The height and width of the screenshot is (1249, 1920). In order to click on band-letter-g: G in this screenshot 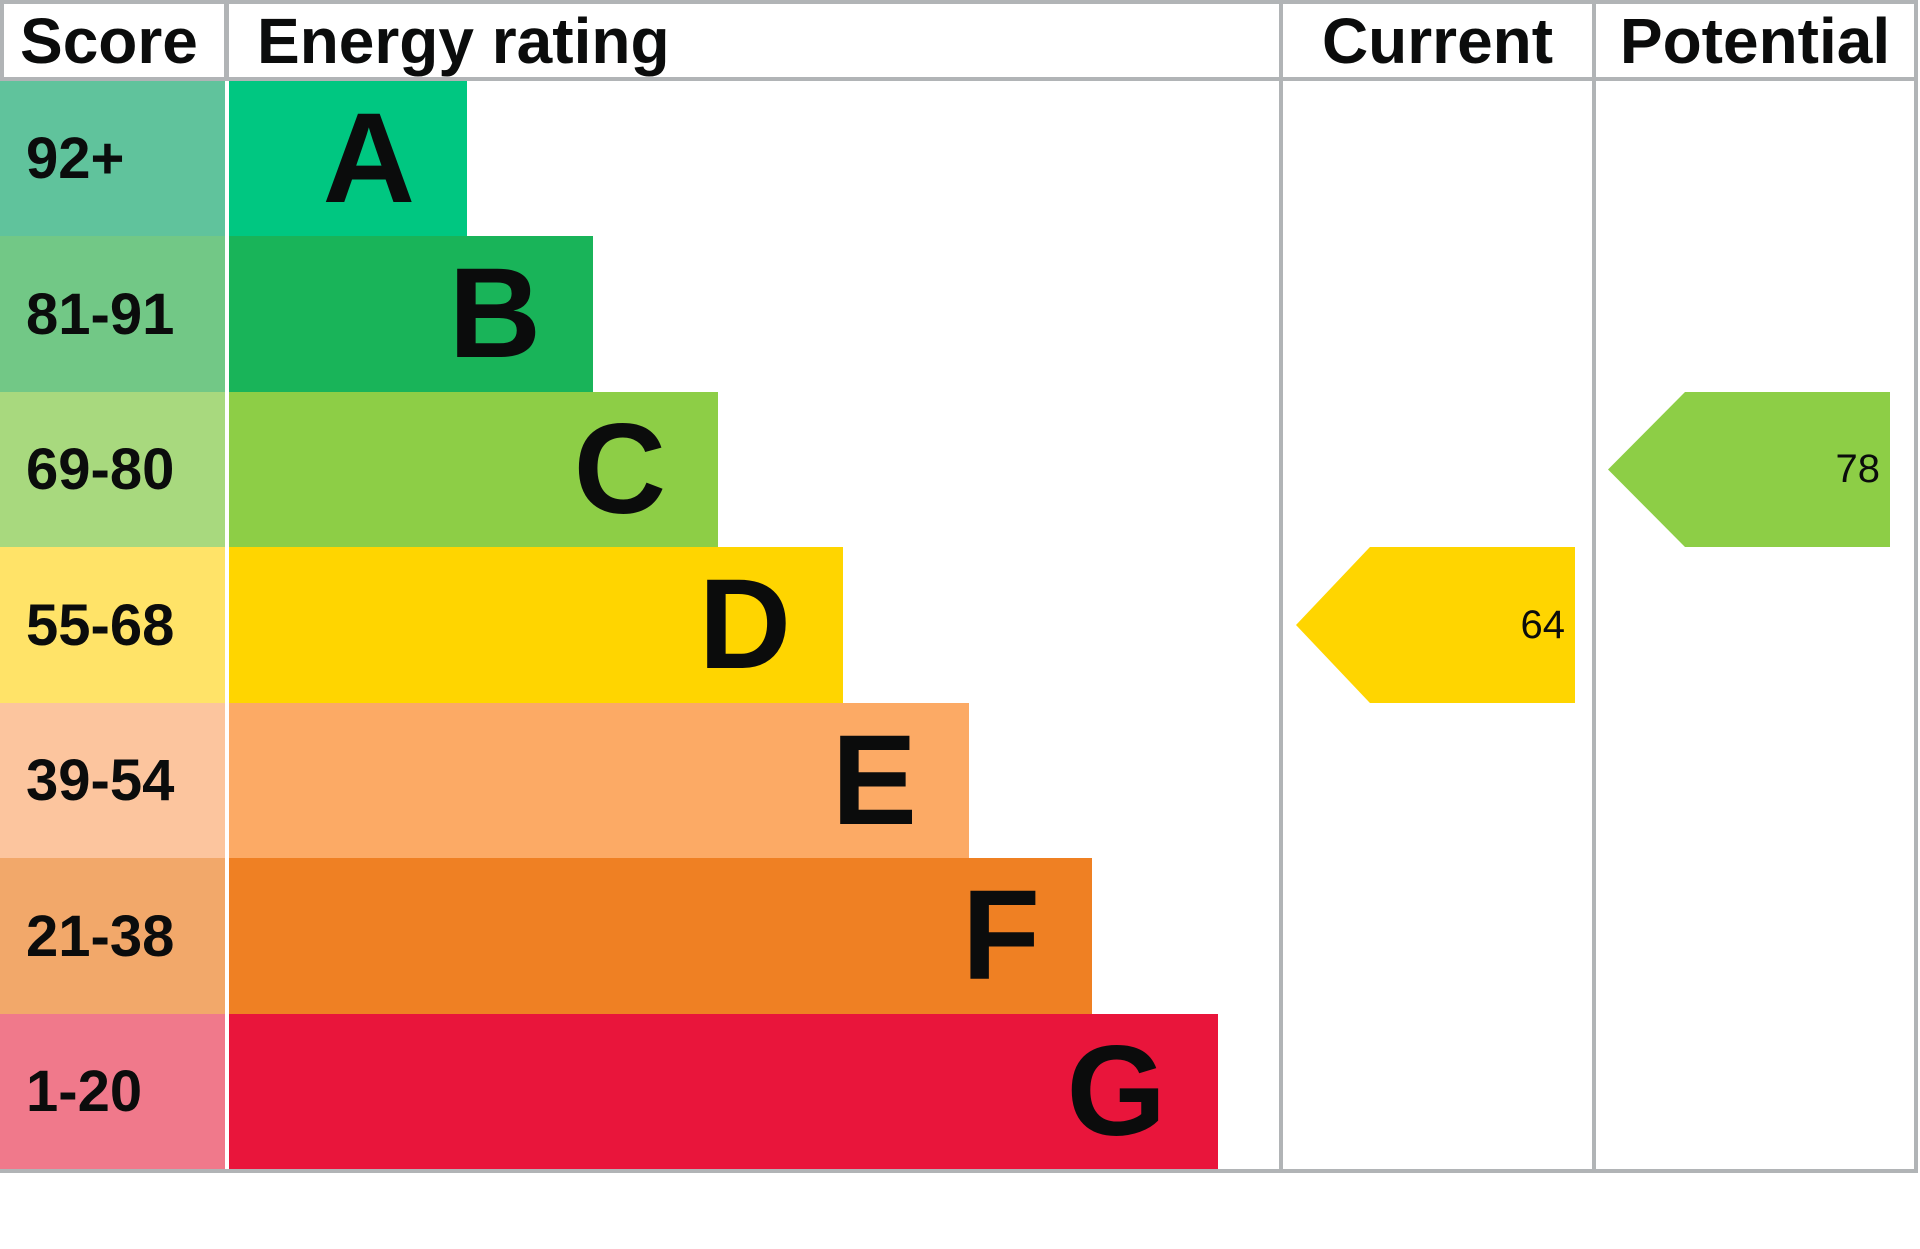, I will do `click(1116, 1091)`.